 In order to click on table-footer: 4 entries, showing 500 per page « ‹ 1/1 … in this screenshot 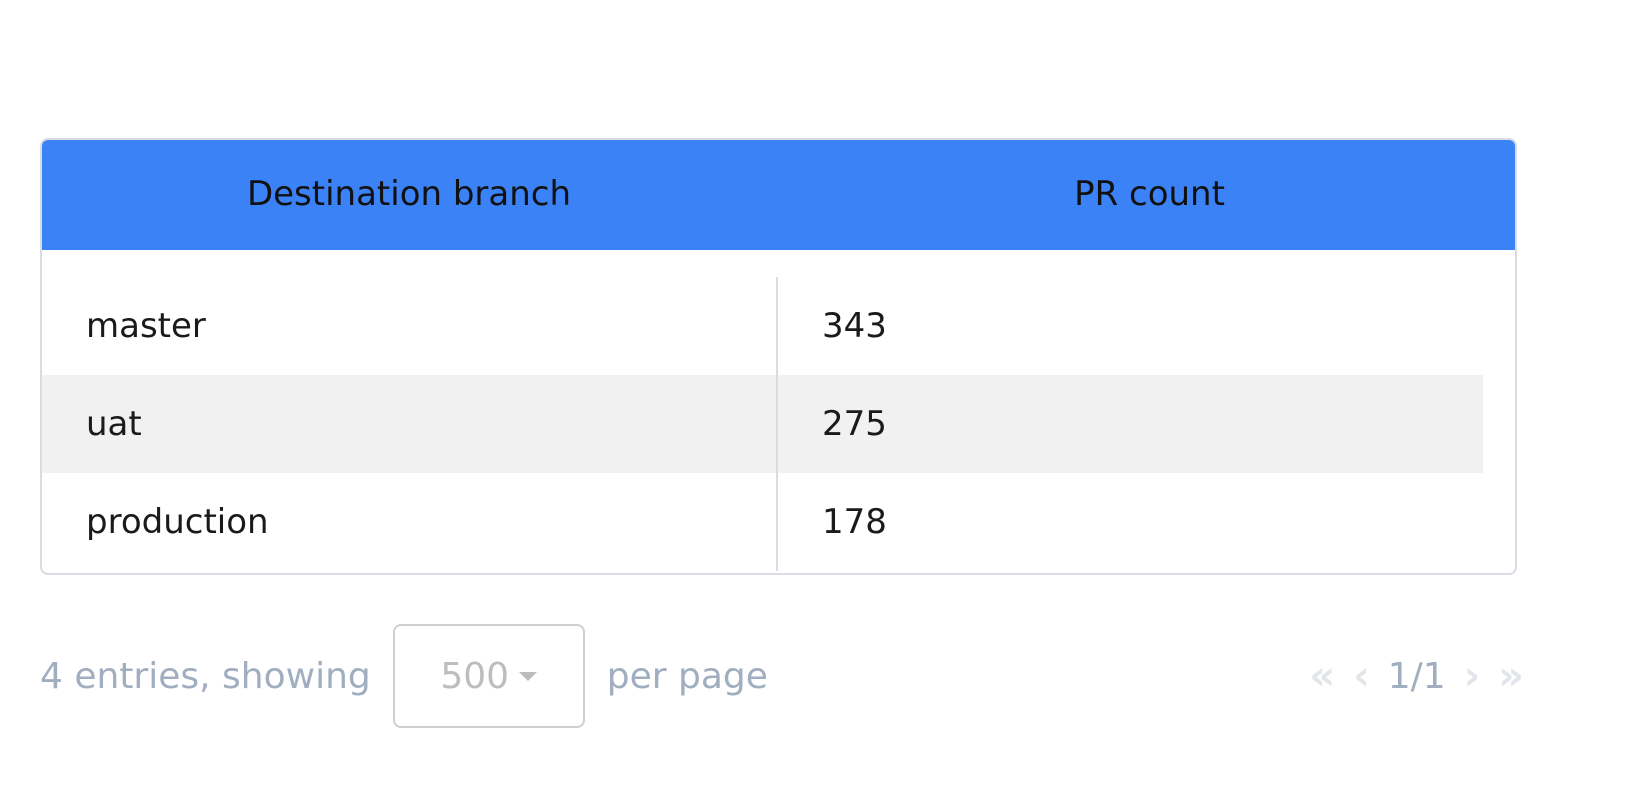, I will do `click(839, 676)`.